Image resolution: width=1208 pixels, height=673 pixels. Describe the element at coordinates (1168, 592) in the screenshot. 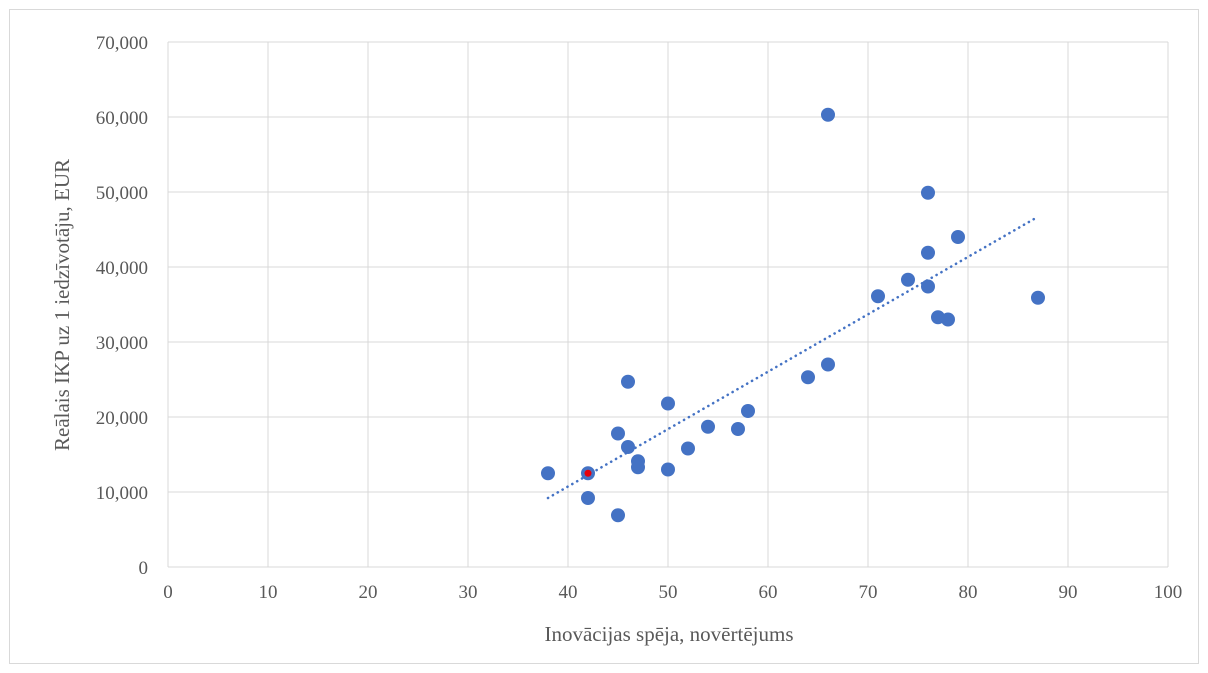

I see `x-tick-label: 100` at that location.